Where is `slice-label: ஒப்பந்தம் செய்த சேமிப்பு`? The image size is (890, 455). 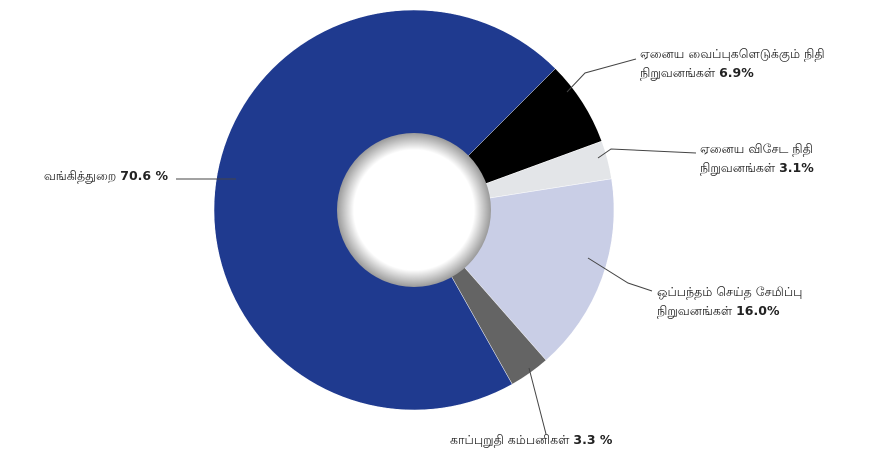
slice-label: ஒப்பந்தம் செய்த சேமிப்பு is located at coordinates (729, 291).